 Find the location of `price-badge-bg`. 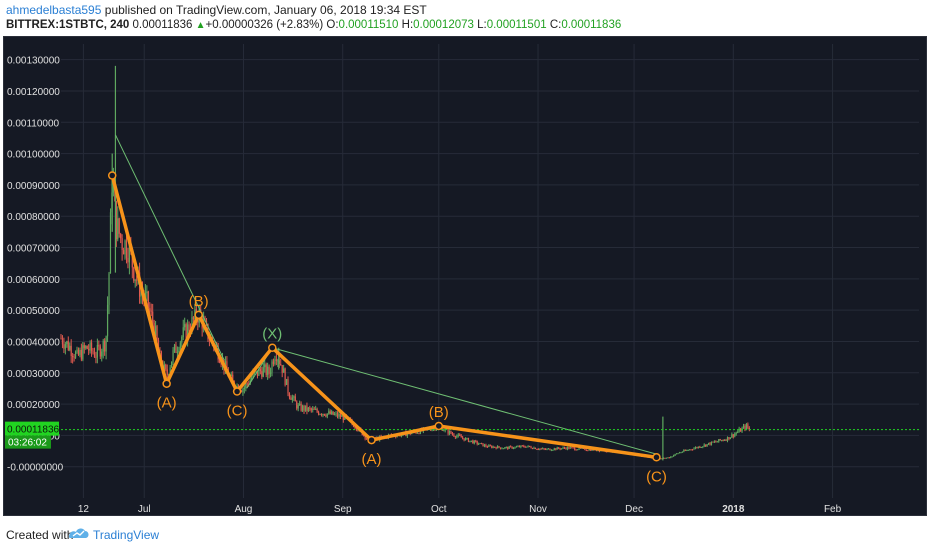

price-badge-bg is located at coordinates (32, 428).